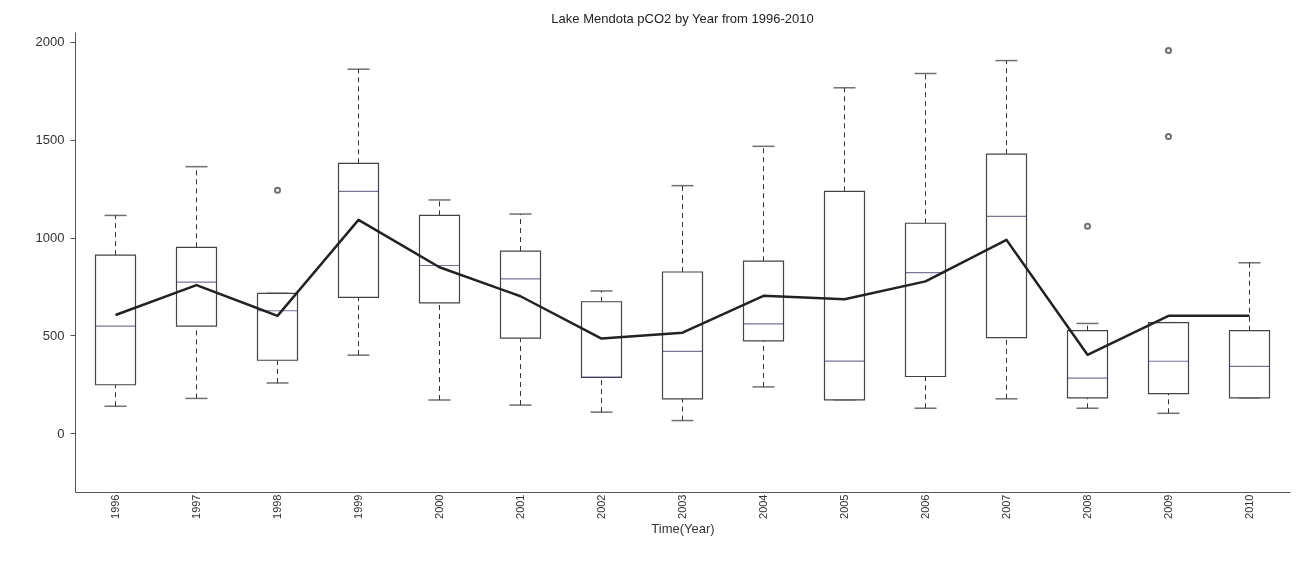 The width and height of the screenshot is (1304, 579). I want to click on x-tick-label: 1998, so click(276, 506).